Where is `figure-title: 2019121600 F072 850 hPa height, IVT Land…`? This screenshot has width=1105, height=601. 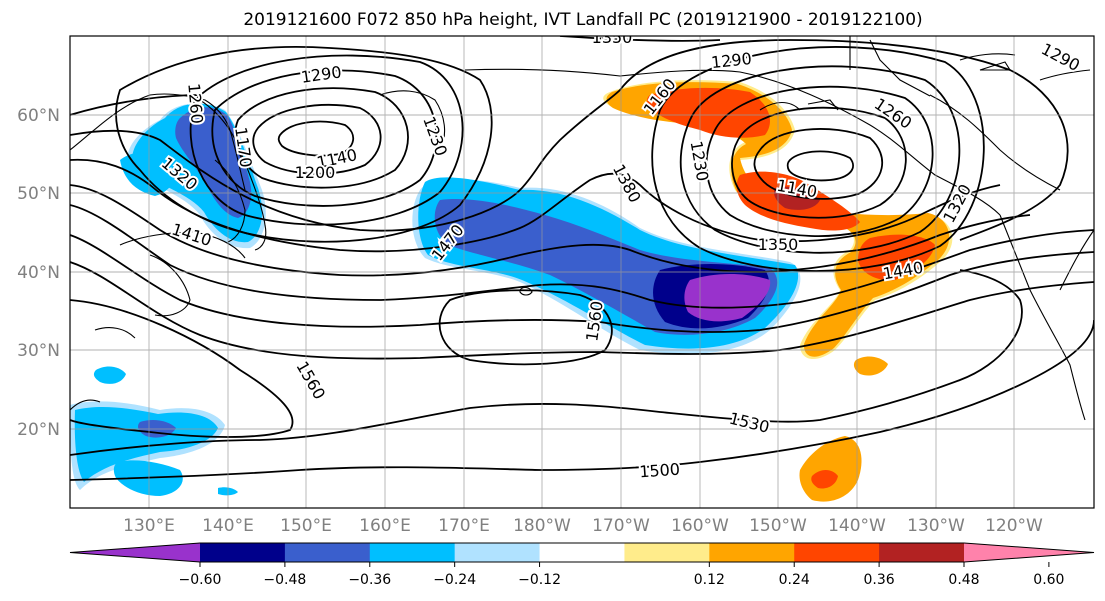 figure-title: 2019121600 F072 850 hPa height, IVT Land… is located at coordinates (582, 20).